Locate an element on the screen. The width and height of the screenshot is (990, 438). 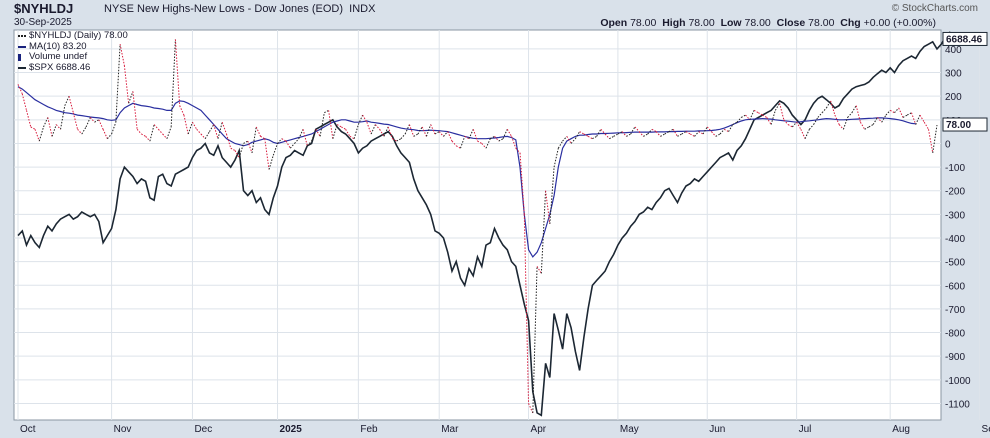
legend-item-nyhldj: $NYHLDJ (Daily) 78.00 is located at coordinates (73, 36).